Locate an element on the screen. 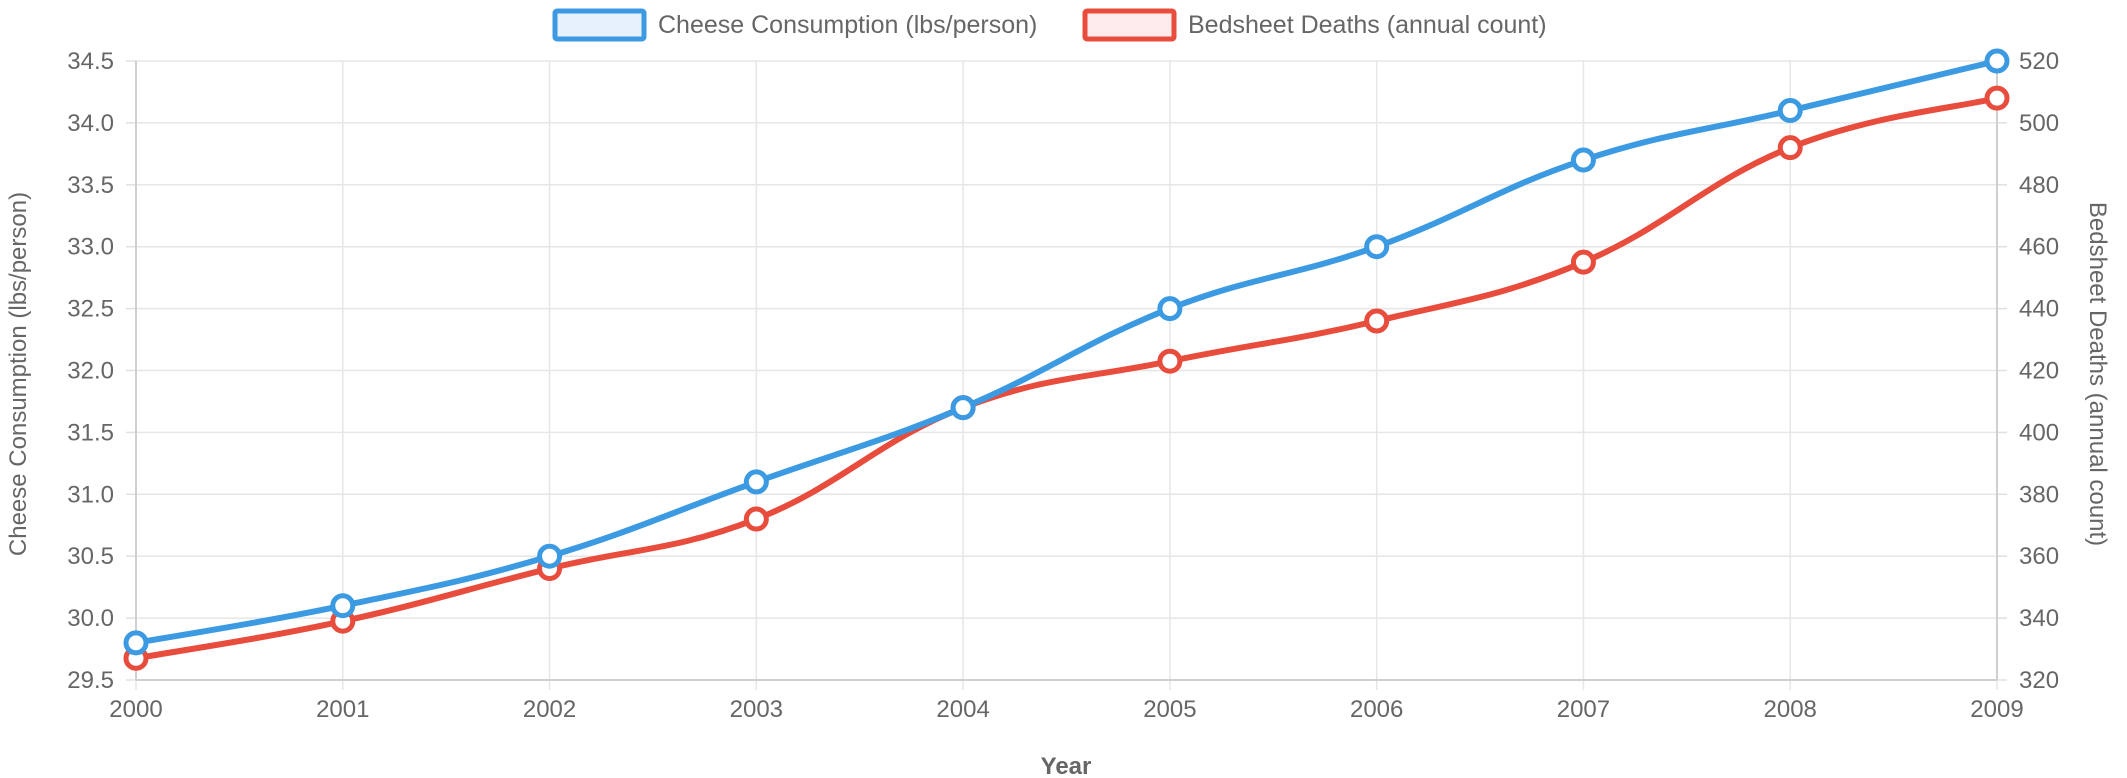 Image resolution: width=2127 pixels, height=778 pixels. y-right-tick-label: 320 is located at coordinates (2039, 680).